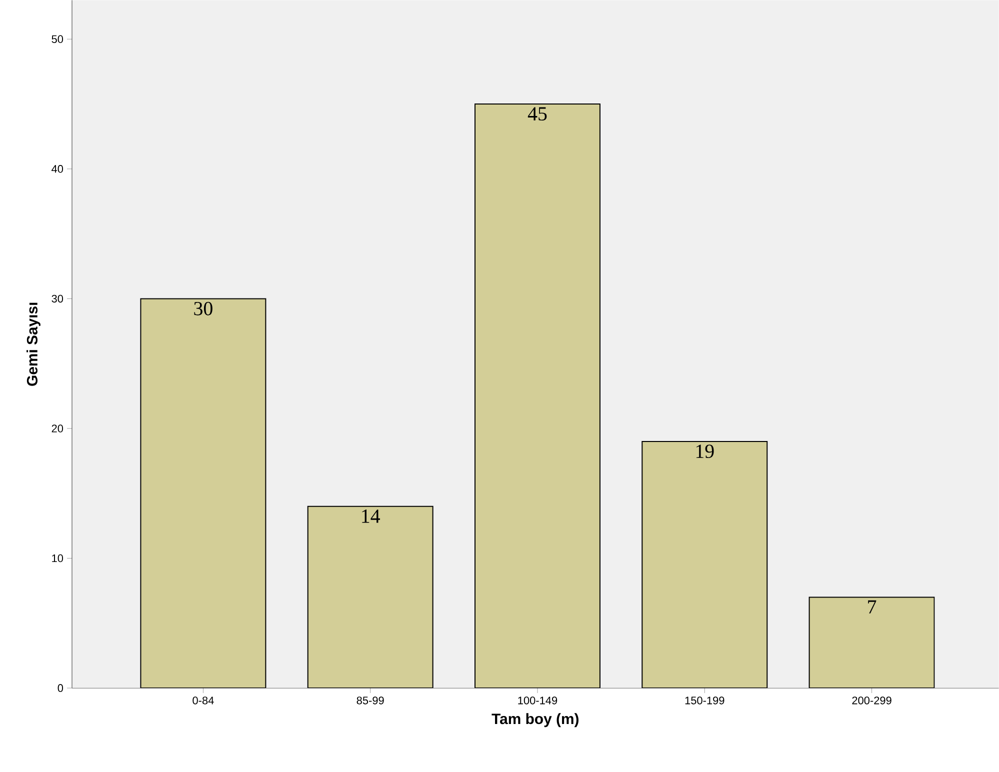  What do you see at coordinates (61, 688) in the screenshot?
I see `y-tick-label: 0` at bounding box center [61, 688].